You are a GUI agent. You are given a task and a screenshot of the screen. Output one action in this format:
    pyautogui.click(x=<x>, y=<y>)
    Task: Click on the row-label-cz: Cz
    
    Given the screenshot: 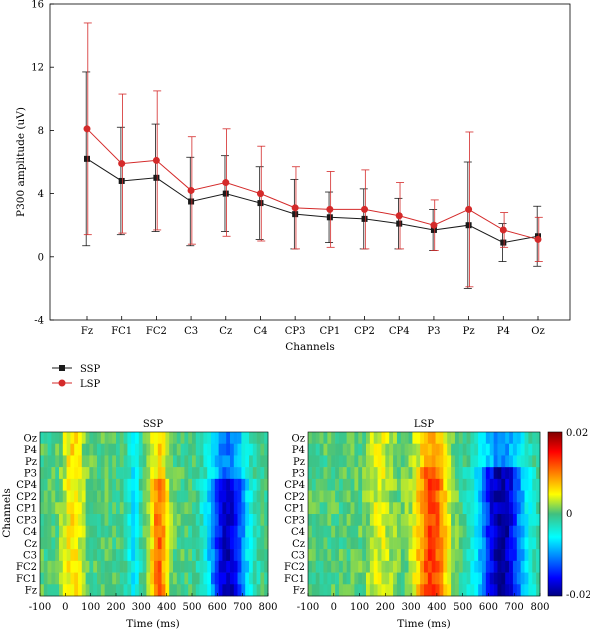 What is the action you would take?
    pyautogui.click(x=30, y=544)
    